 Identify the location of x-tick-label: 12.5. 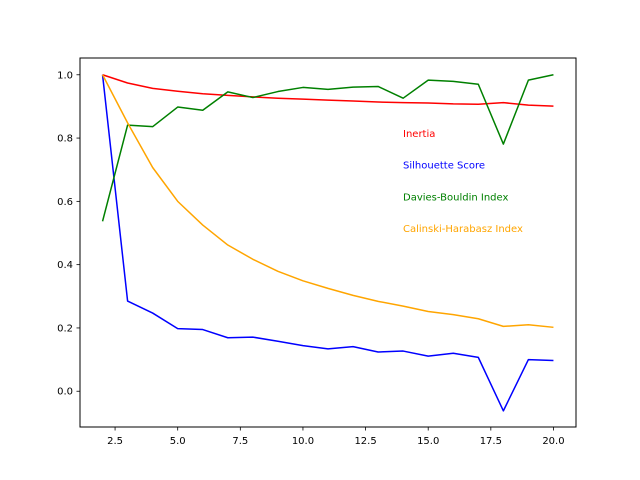
(365, 441).